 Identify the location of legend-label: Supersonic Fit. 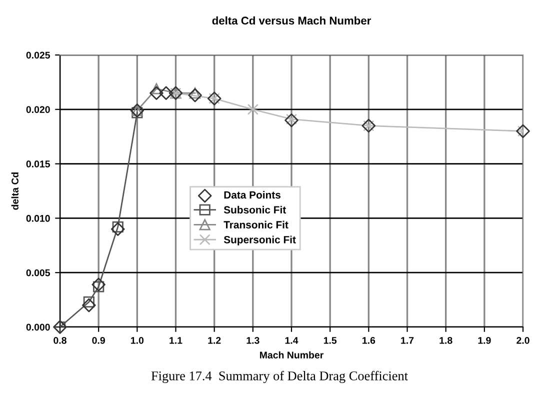
(260, 241).